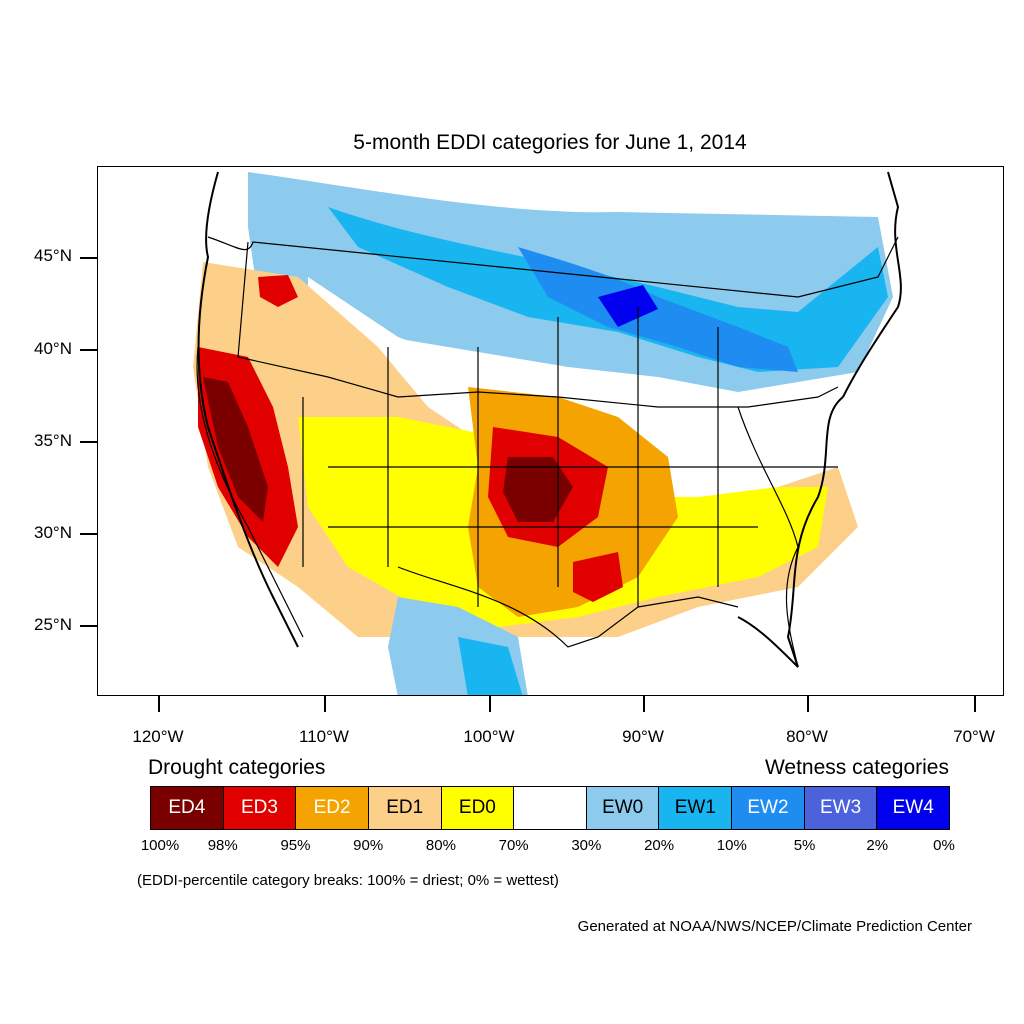  What do you see at coordinates (237, 767) in the screenshot?
I see `drought-categories-heading: Drought categories` at bounding box center [237, 767].